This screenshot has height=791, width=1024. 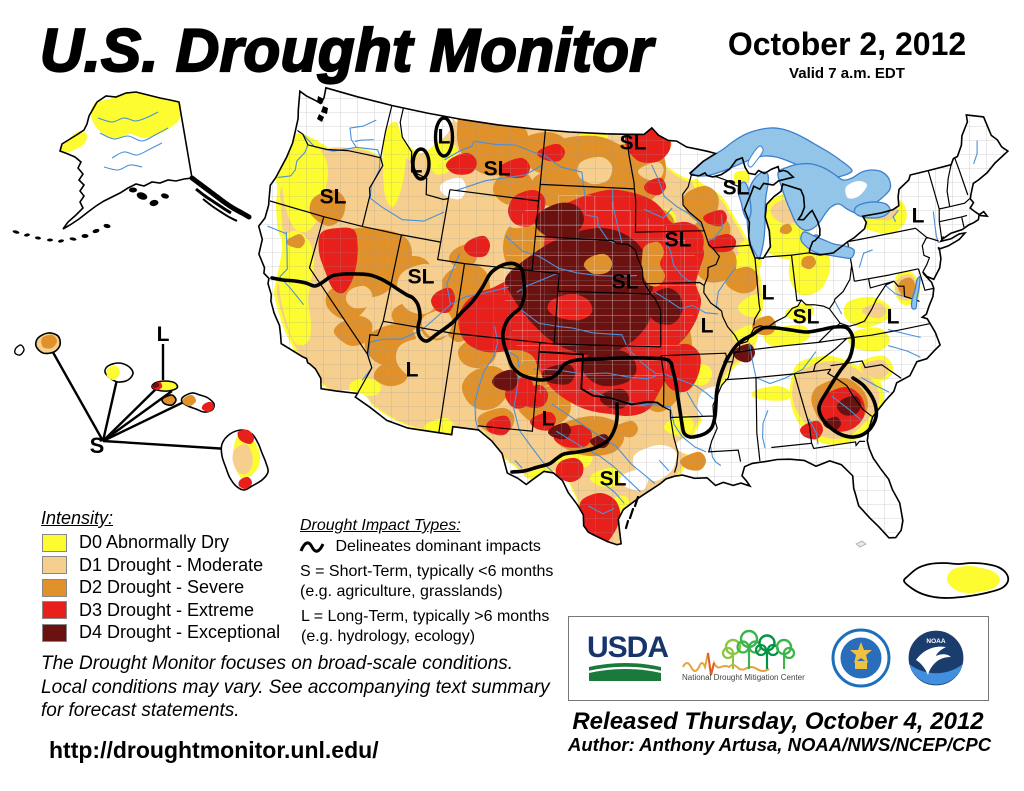 What do you see at coordinates (97, 445) in the screenshot?
I see `svg-text: S` at bounding box center [97, 445].